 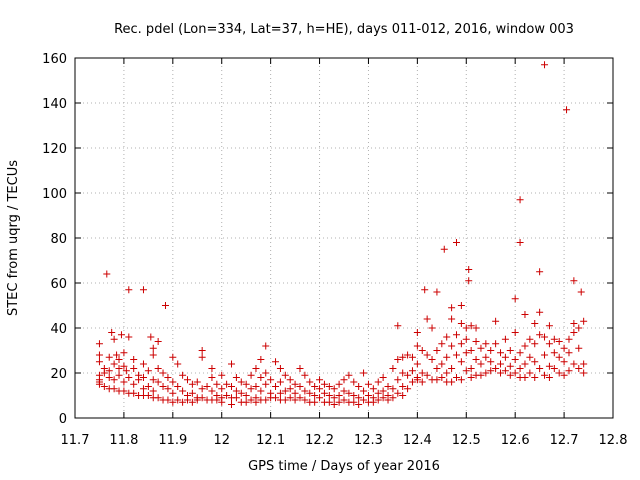 What do you see at coordinates (58, 329) in the screenshot?
I see `y-tick-label: 40` at bounding box center [58, 329].